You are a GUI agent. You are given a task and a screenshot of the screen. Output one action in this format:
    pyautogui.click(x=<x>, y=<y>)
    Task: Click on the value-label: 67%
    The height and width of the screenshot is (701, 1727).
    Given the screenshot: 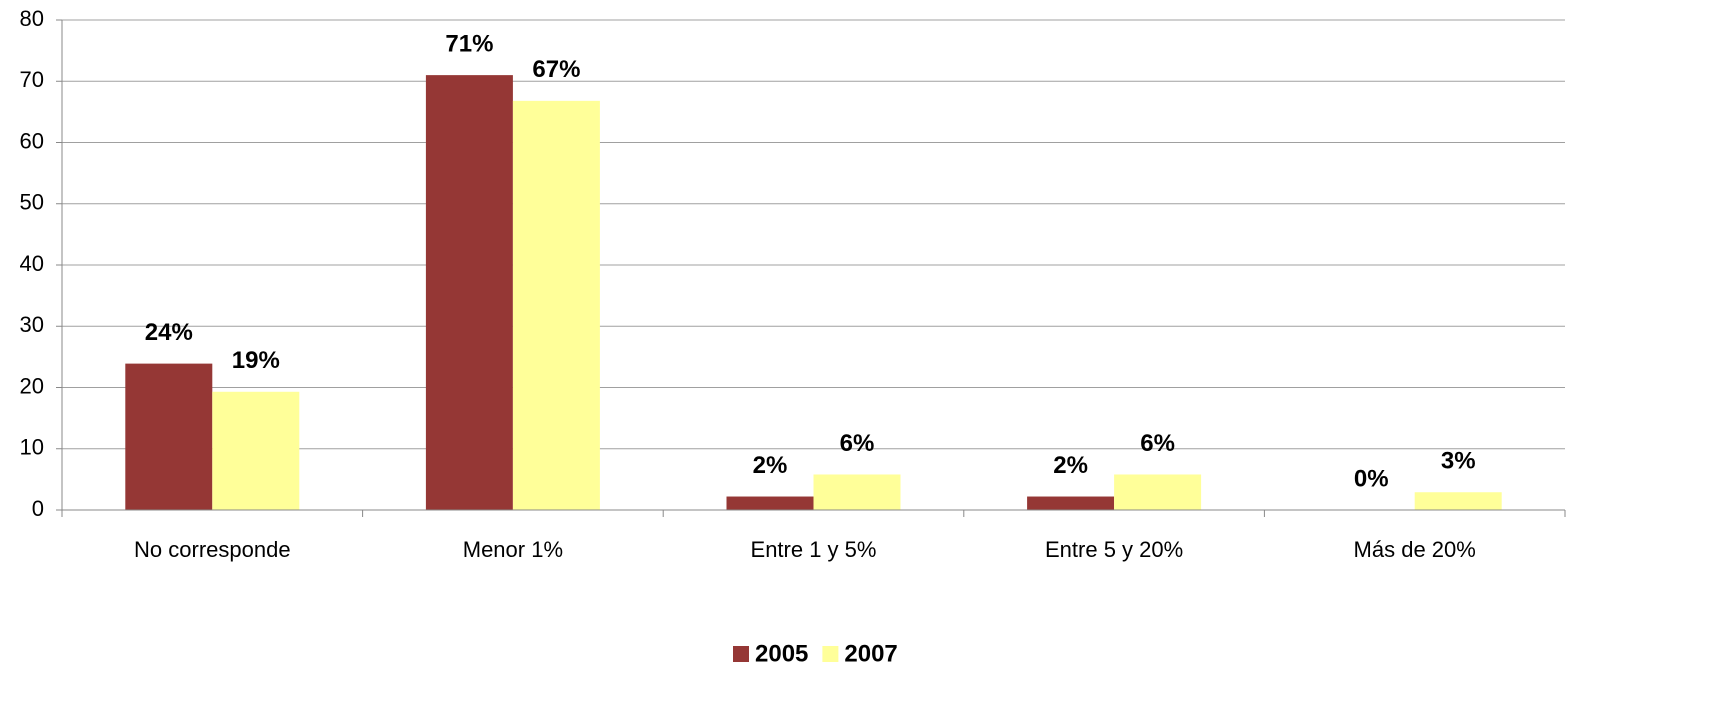 What is the action you would take?
    pyautogui.click(x=556, y=69)
    